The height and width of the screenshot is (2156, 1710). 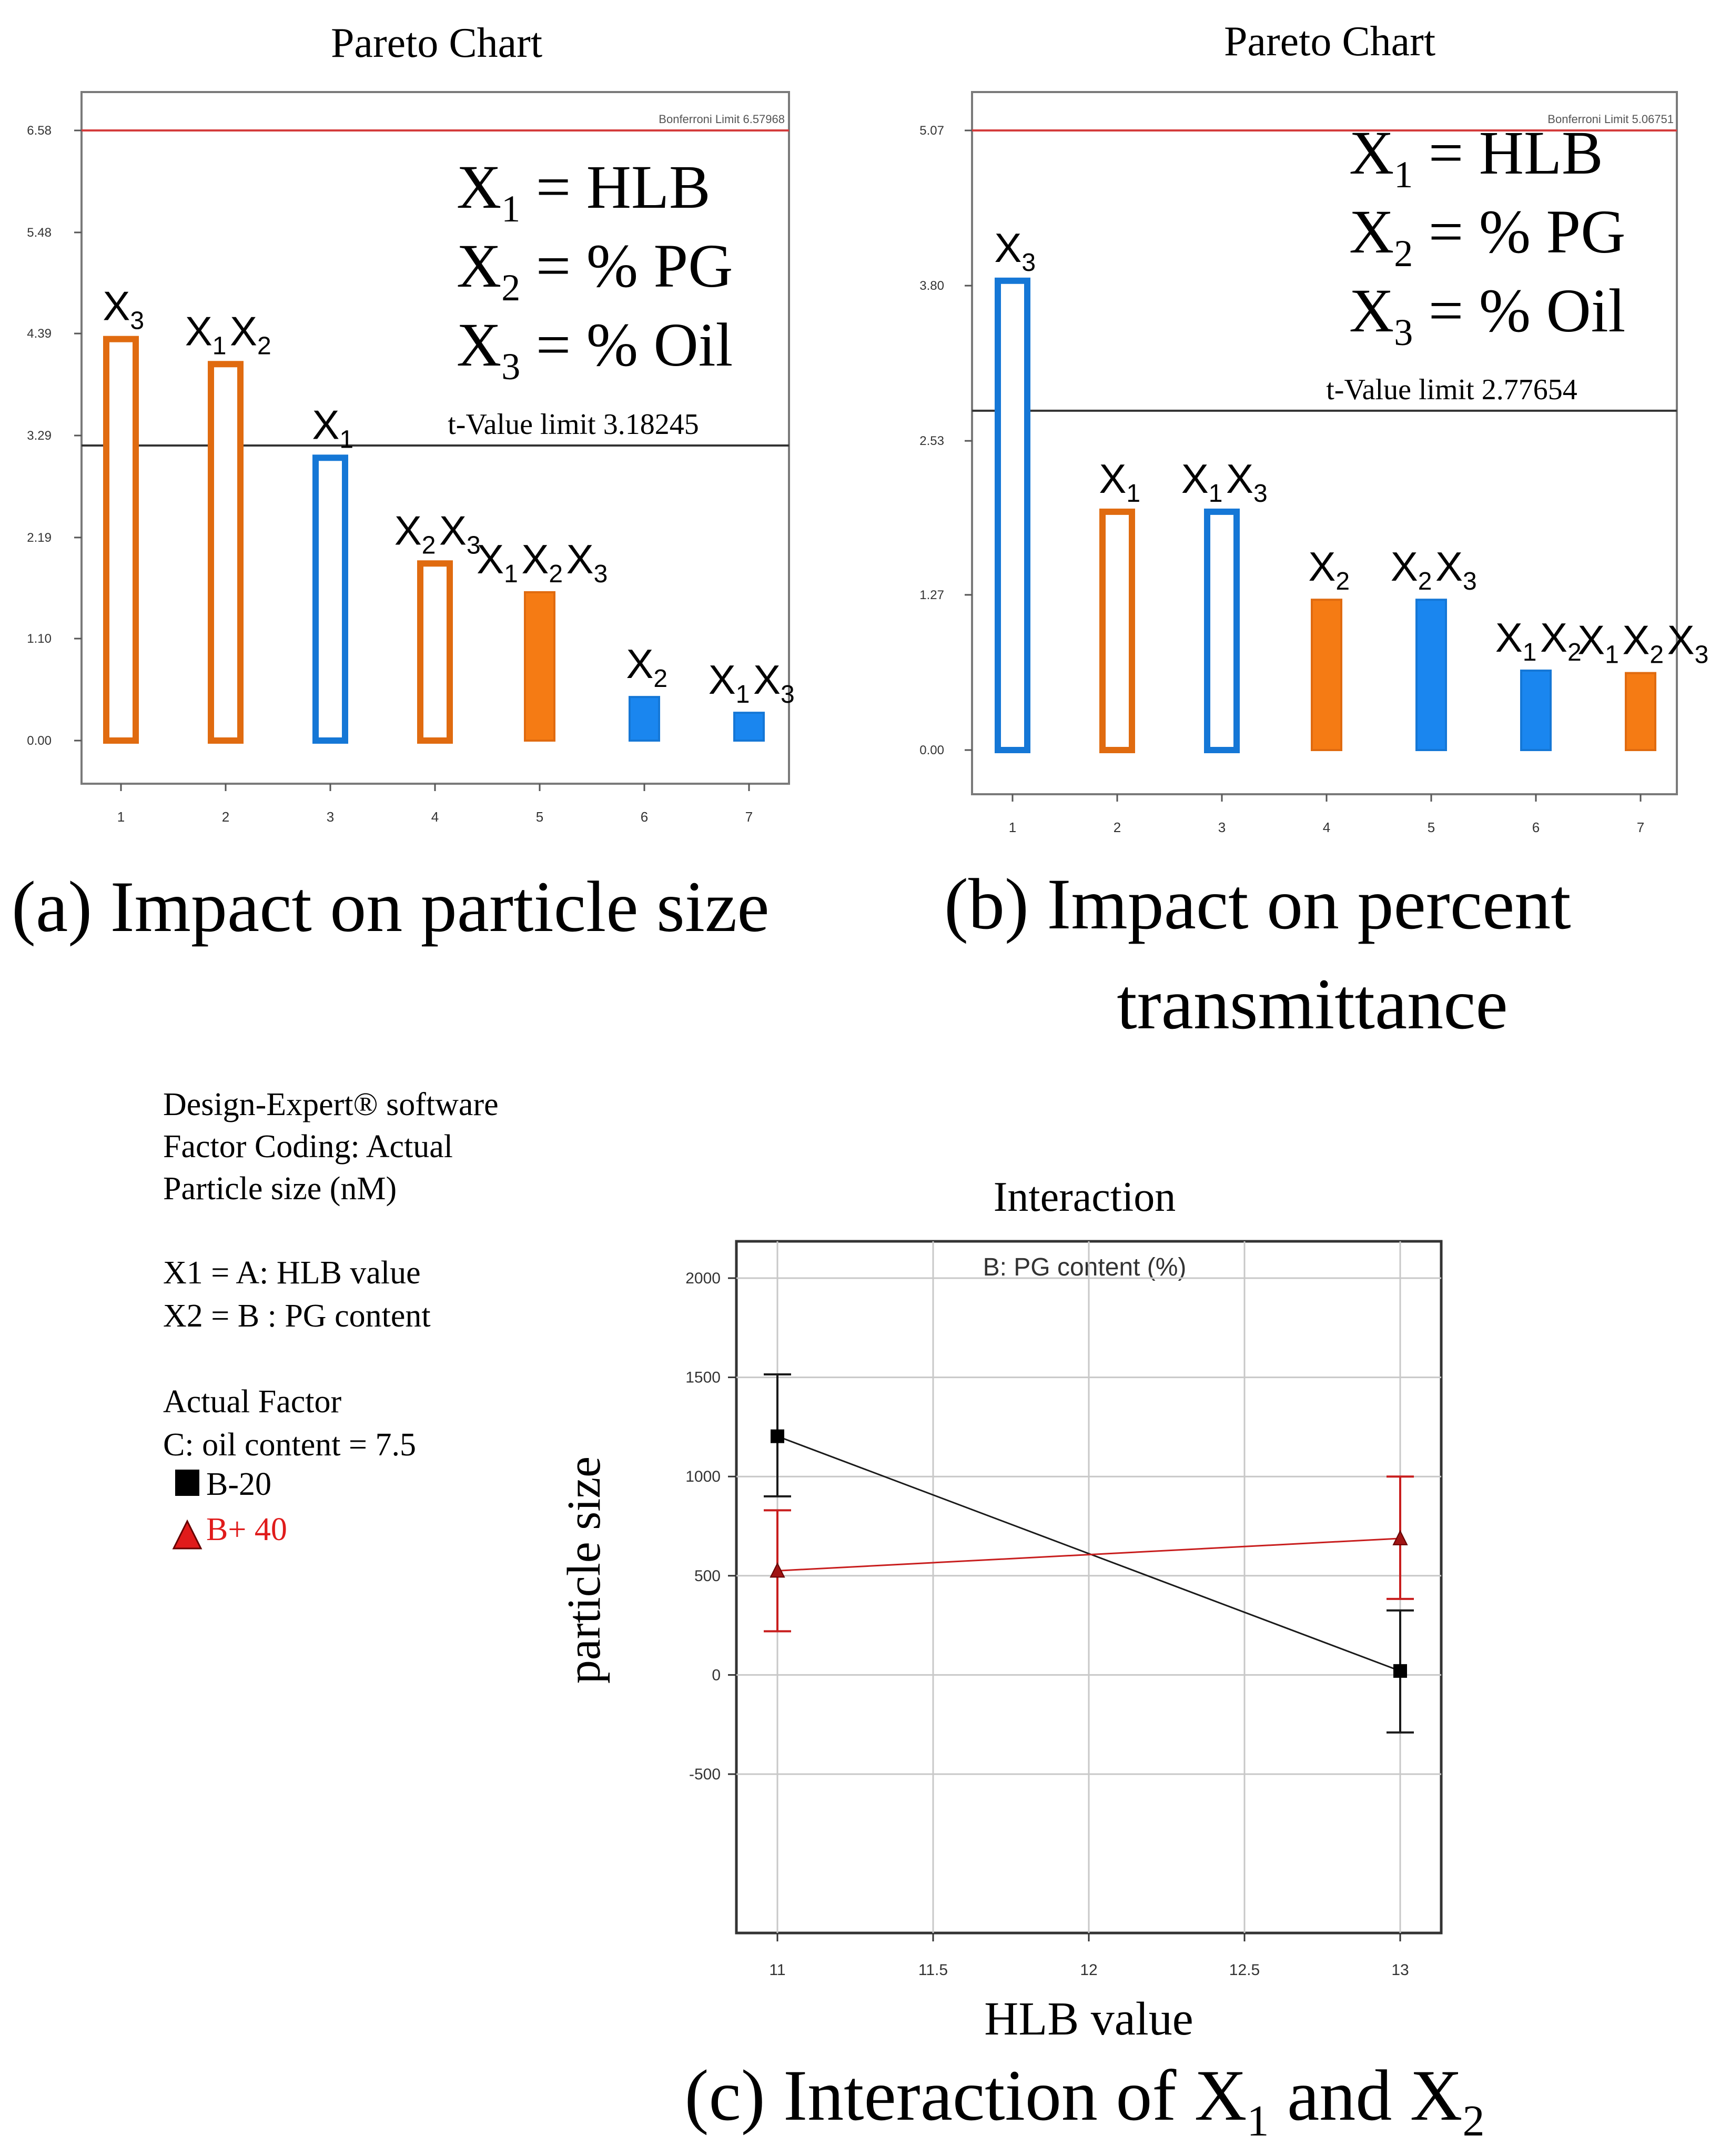 What do you see at coordinates (705, 1774) in the screenshot?
I see `chart-c-ytick-label: -500` at bounding box center [705, 1774].